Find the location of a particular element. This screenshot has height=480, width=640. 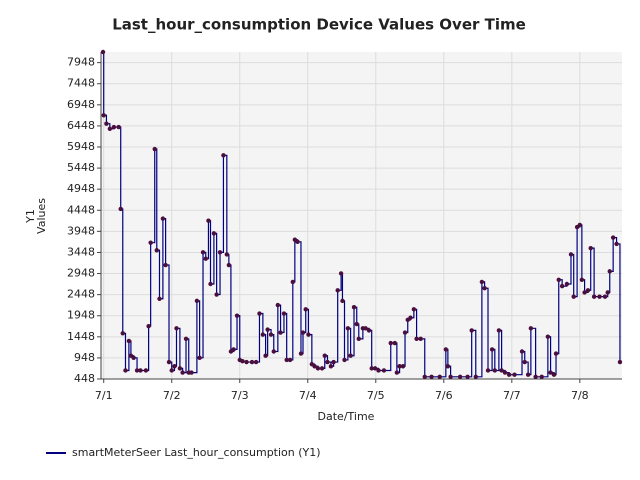

y-tick-label: 7948 is located at coordinates (81, 62).